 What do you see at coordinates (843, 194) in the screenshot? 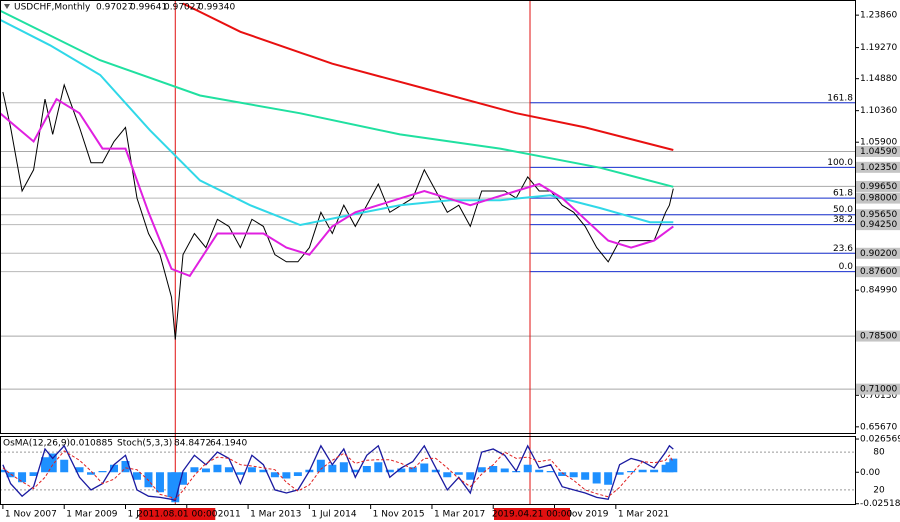
I see `fibo-ratio: 61.8` at bounding box center [843, 194].